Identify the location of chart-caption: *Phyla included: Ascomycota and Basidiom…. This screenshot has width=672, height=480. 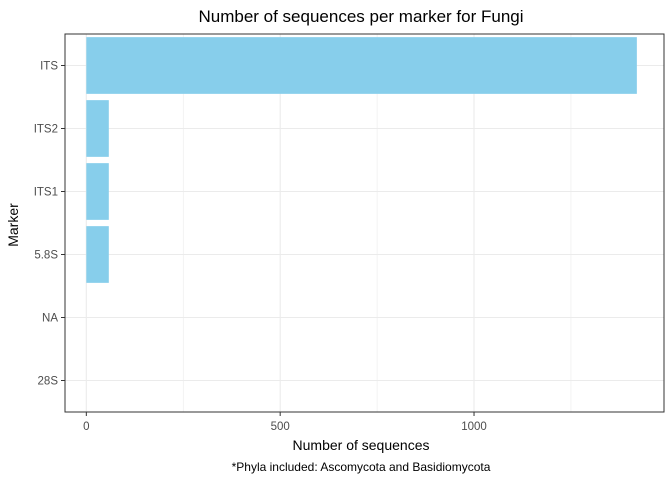
(361, 467).